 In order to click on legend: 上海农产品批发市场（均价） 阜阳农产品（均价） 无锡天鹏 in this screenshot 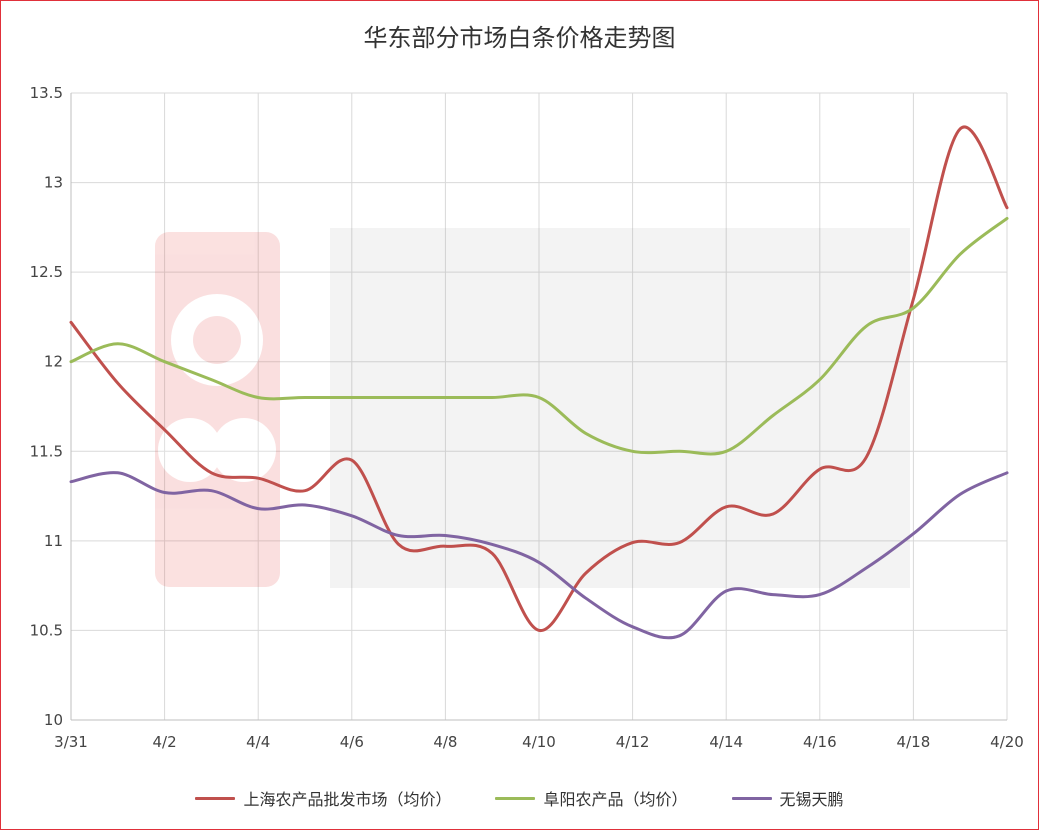, I will do `click(519, 798)`.